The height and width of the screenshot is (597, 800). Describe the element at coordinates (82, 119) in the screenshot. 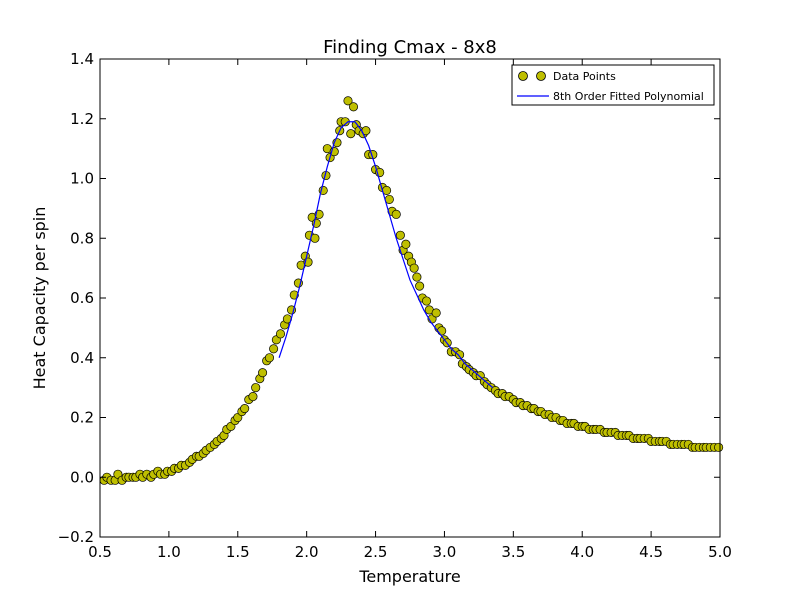

I see `y-tick-label: 1.2` at that location.